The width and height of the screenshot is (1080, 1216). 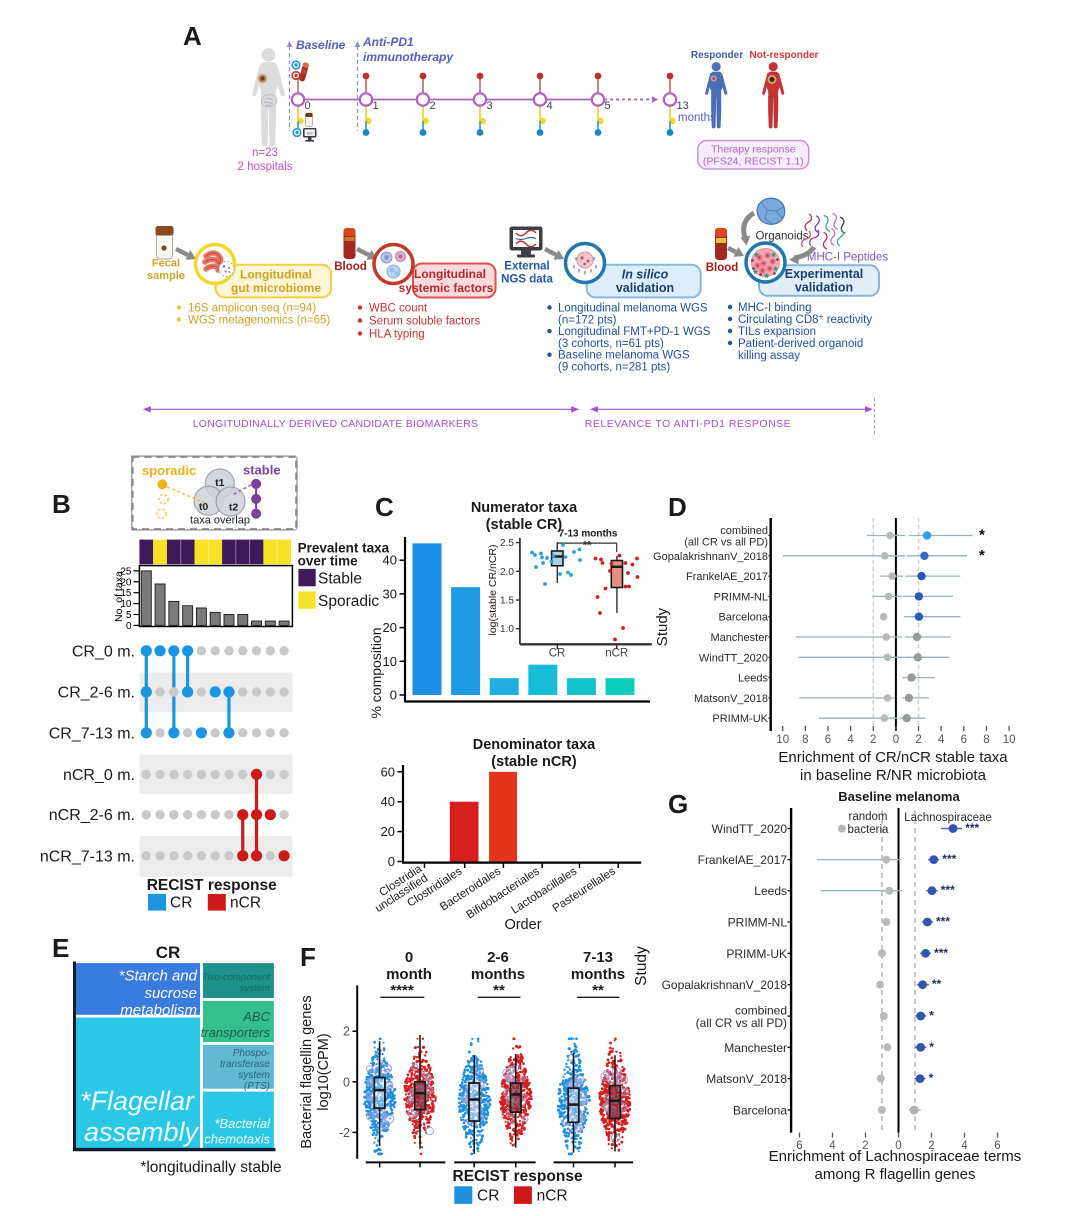 I want to click on svg-text: Study, so click(x=641, y=966).